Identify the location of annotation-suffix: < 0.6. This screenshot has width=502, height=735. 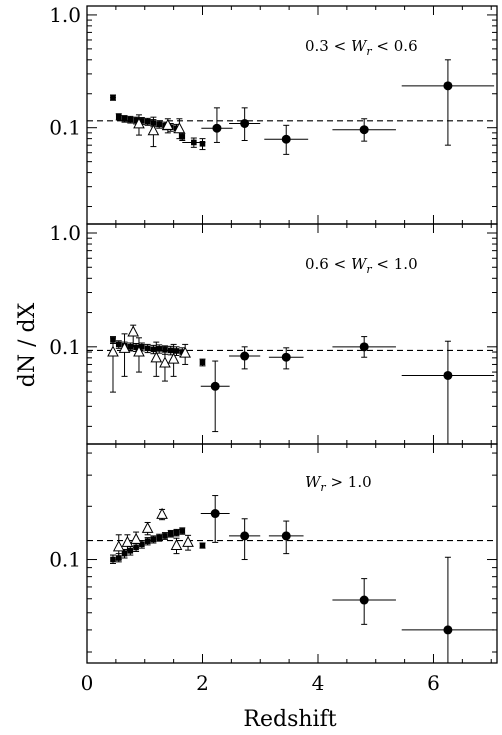
(395, 46).